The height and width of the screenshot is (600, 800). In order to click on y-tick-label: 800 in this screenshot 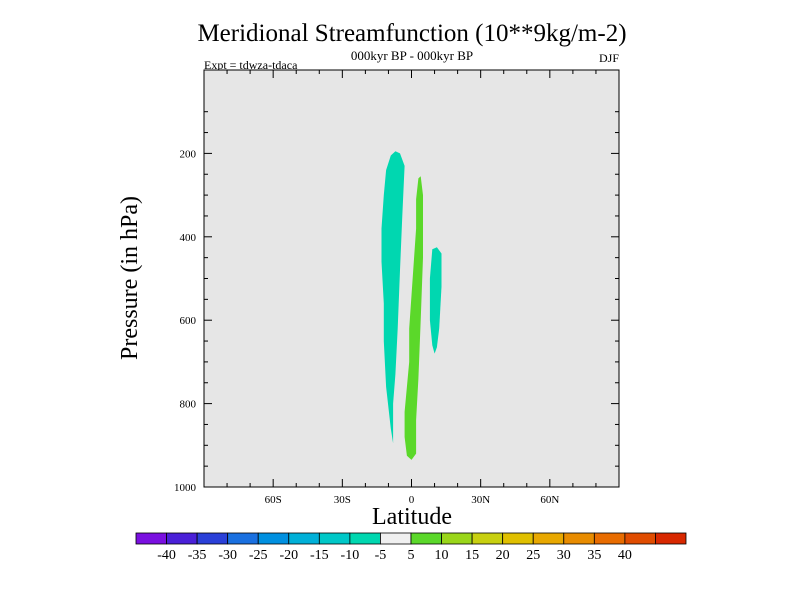, I will do `click(188, 405)`.